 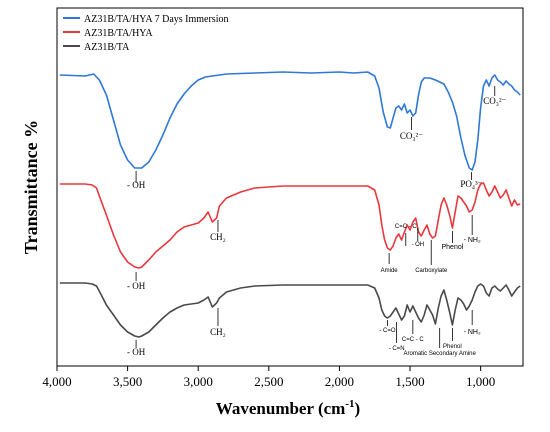 I want to click on x-tick-label: 1,500, so click(x=409, y=381).